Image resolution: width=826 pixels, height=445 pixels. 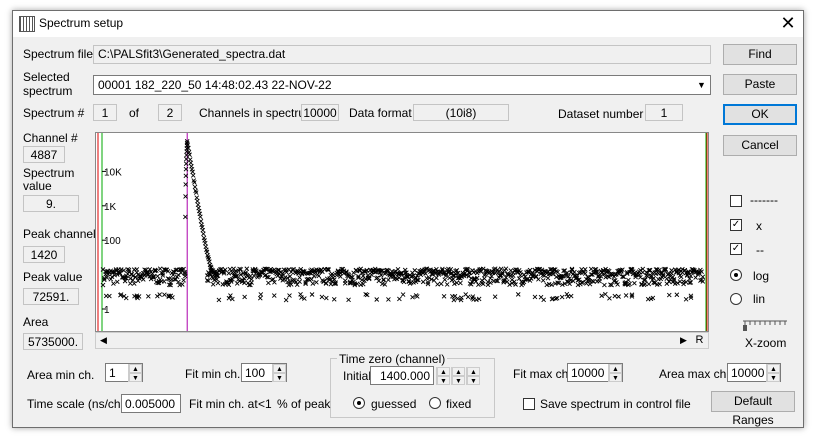 What do you see at coordinates (736, 275) in the screenshot?
I see `log-radio` at bounding box center [736, 275].